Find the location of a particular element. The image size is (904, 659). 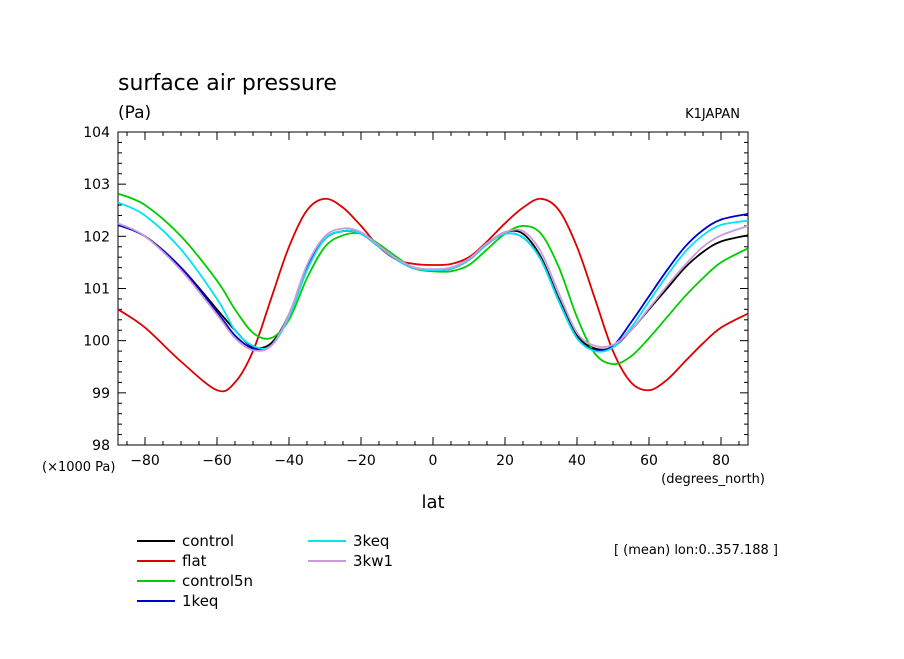

y-tick-label: 99 is located at coordinates (101, 394).